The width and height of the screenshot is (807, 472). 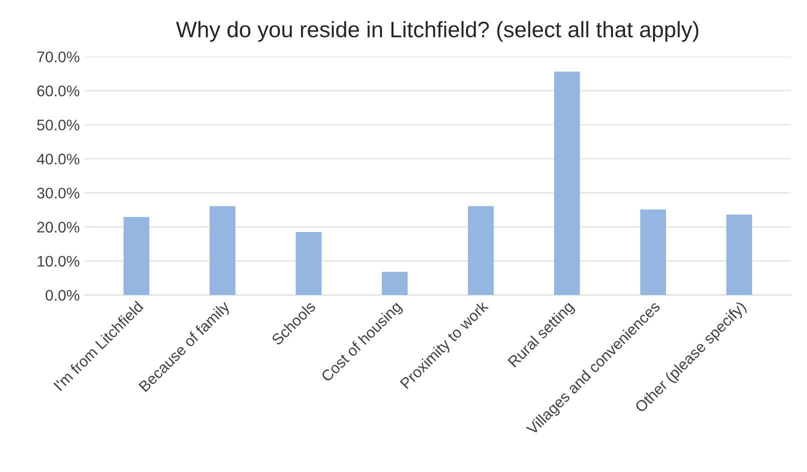 I want to click on y-tick-label: 70.0%, so click(x=58, y=57).